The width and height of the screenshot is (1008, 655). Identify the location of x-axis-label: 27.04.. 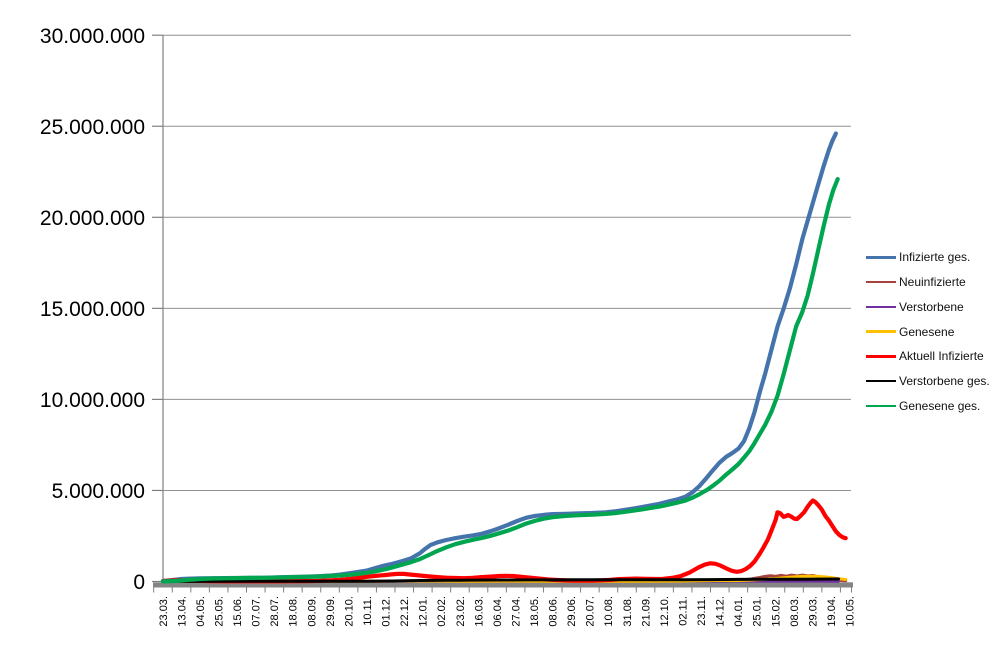
(516, 611).